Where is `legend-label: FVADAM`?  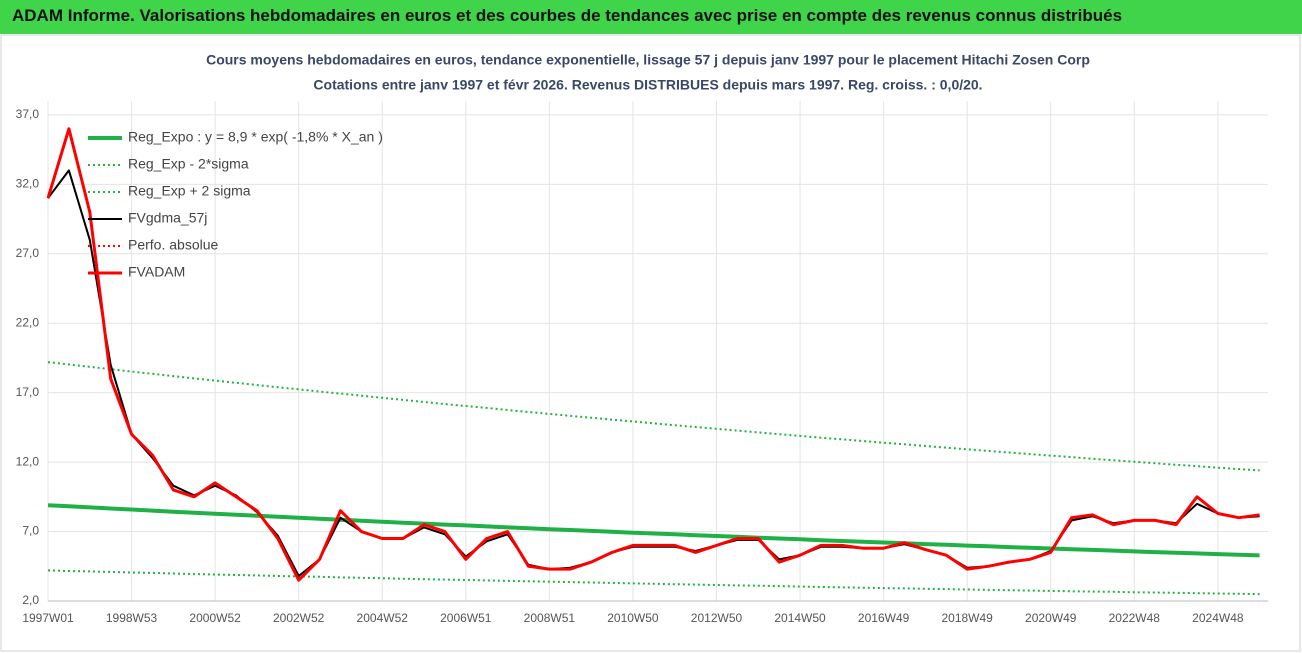
legend-label: FVADAM is located at coordinates (156, 272).